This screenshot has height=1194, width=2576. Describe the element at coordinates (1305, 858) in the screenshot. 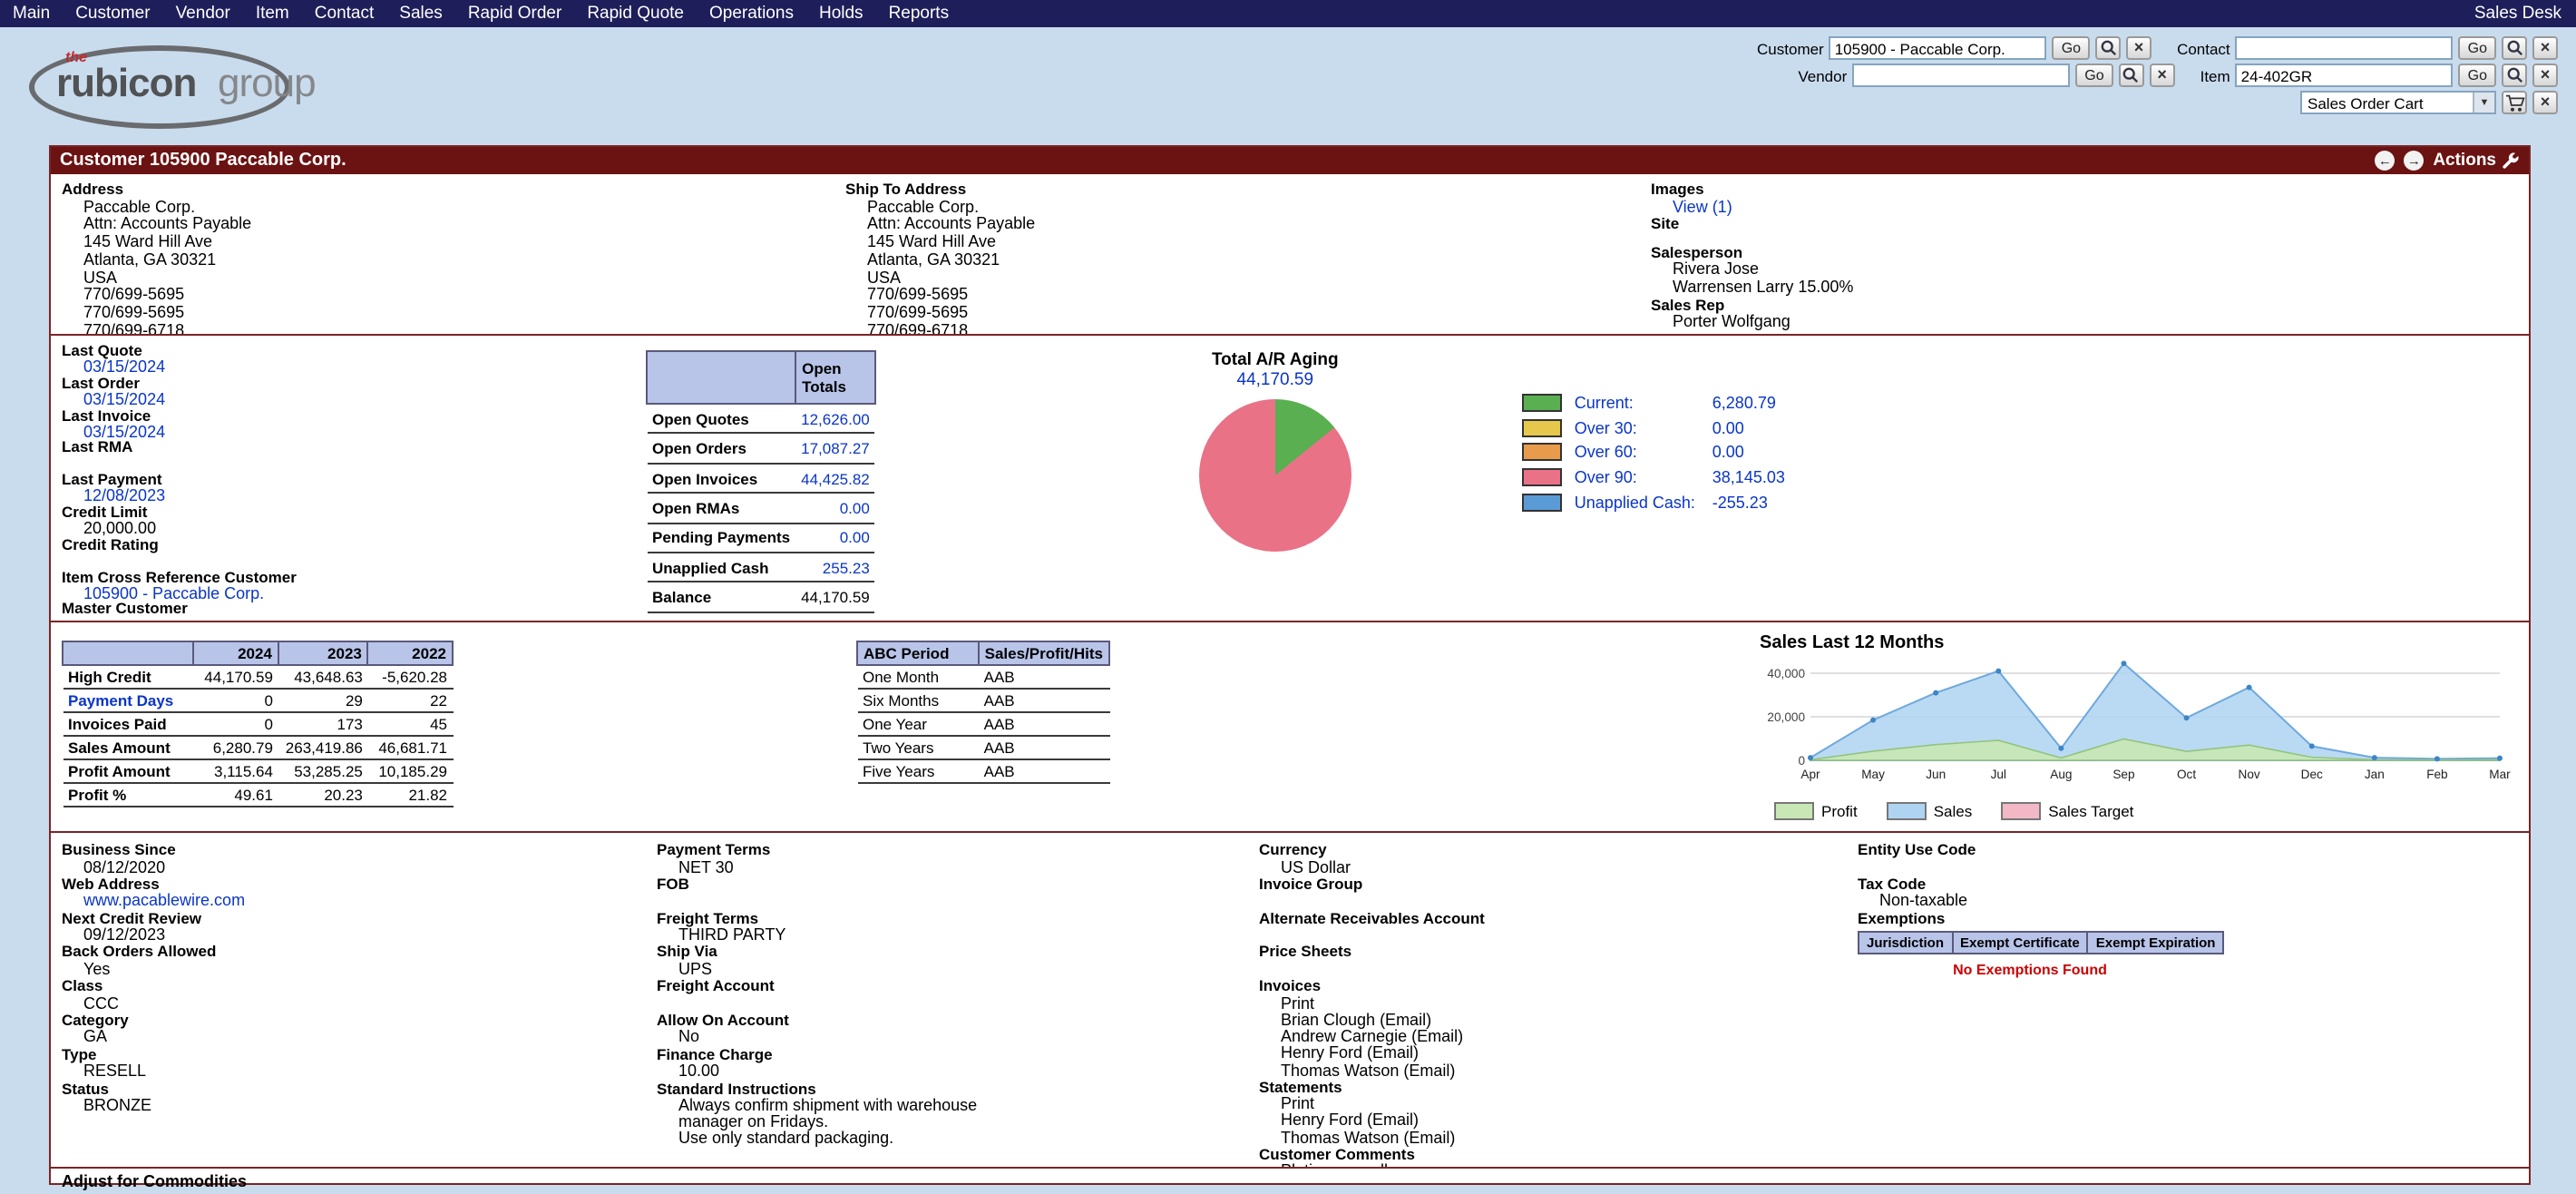

I see `field-currency: Currency US Dollar` at that location.